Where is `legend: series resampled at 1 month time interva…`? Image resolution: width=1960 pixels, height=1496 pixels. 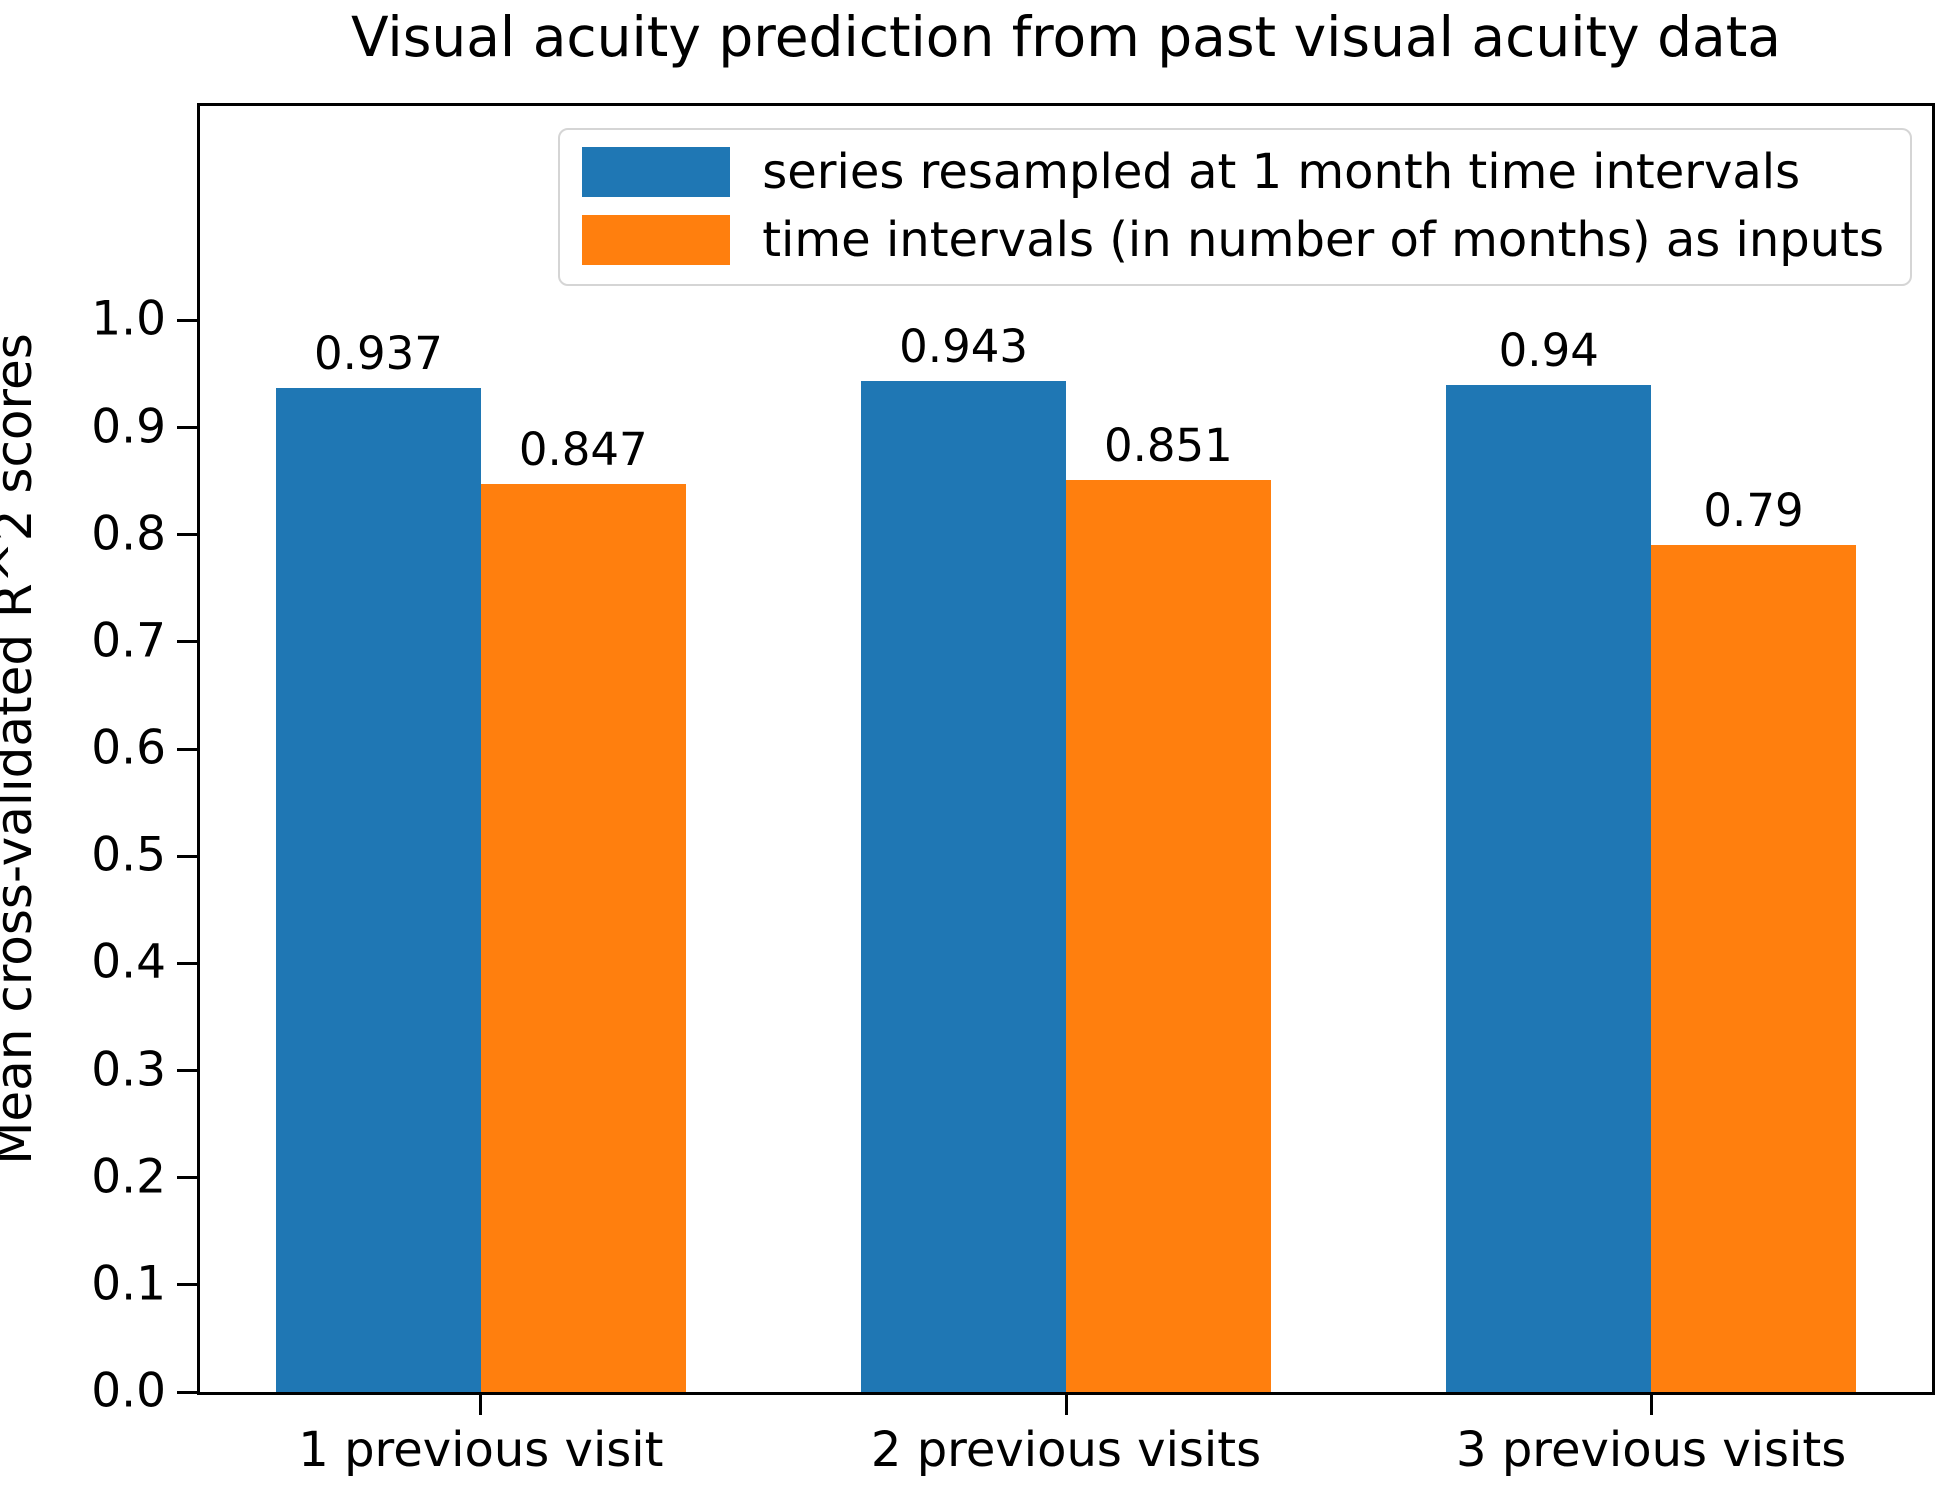 legend: series resampled at 1 month time interva… is located at coordinates (1235, 207).